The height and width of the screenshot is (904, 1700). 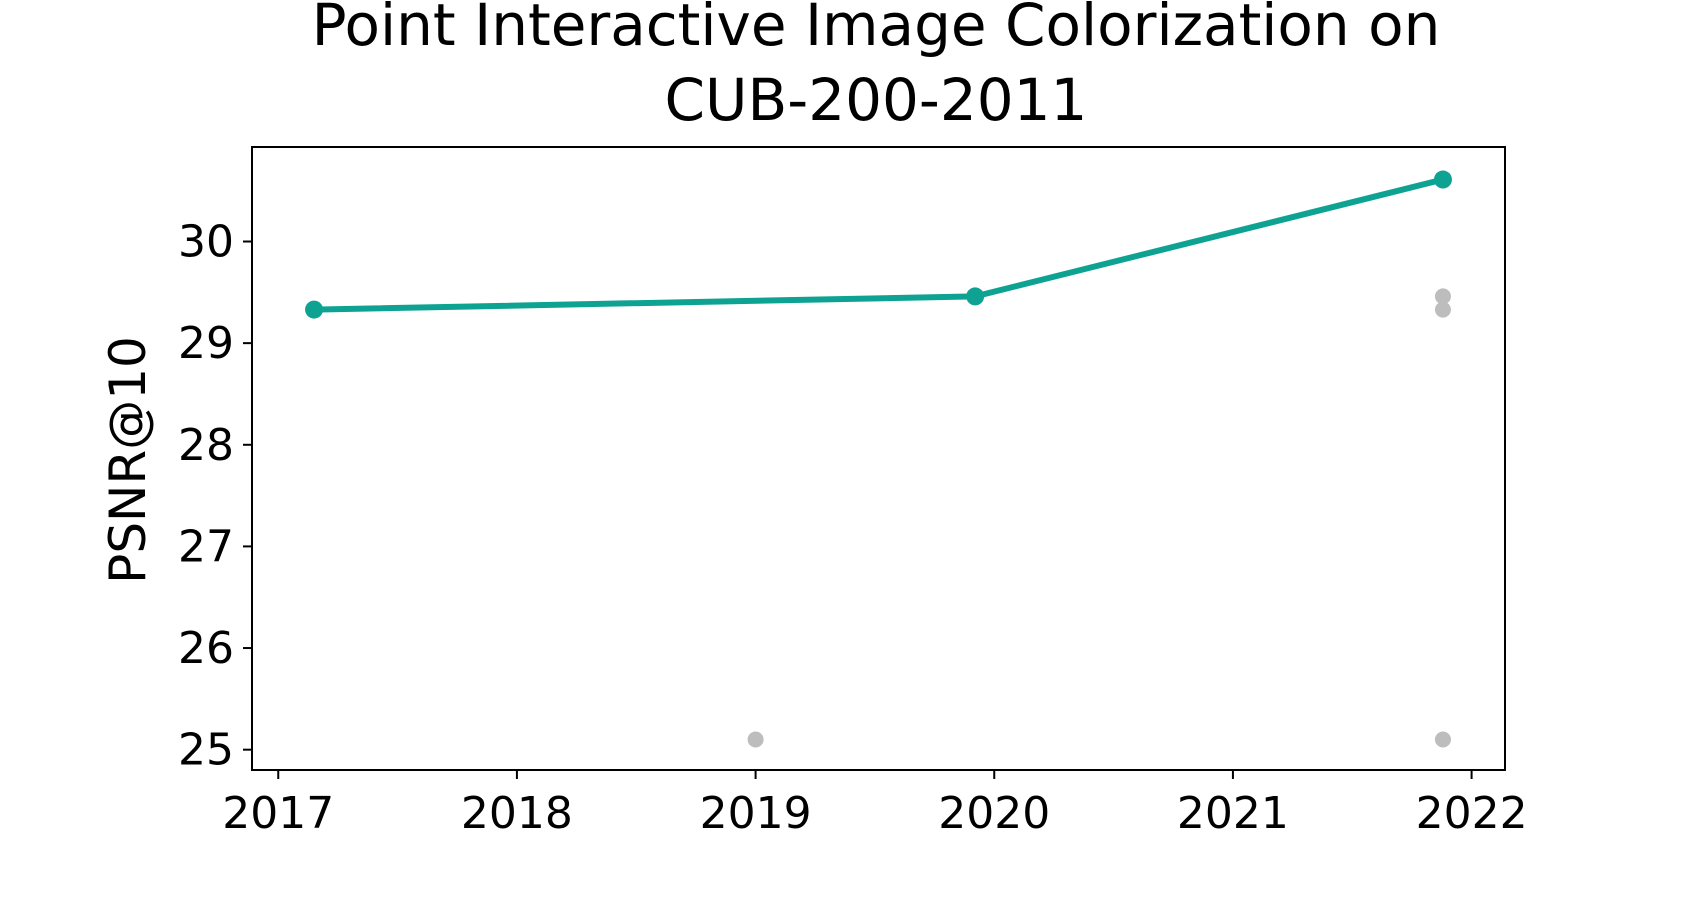 What do you see at coordinates (756, 813) in the screenshot?
I see `x-tick-label: 2019` at bounding box center [756, 813].